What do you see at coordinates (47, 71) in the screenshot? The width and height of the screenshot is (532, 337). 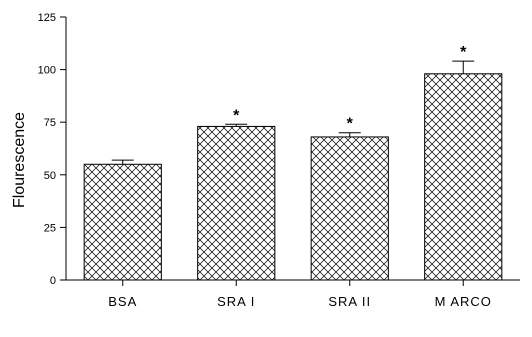 I see `y-tick-label: 100` at bounding box center [47, 71].